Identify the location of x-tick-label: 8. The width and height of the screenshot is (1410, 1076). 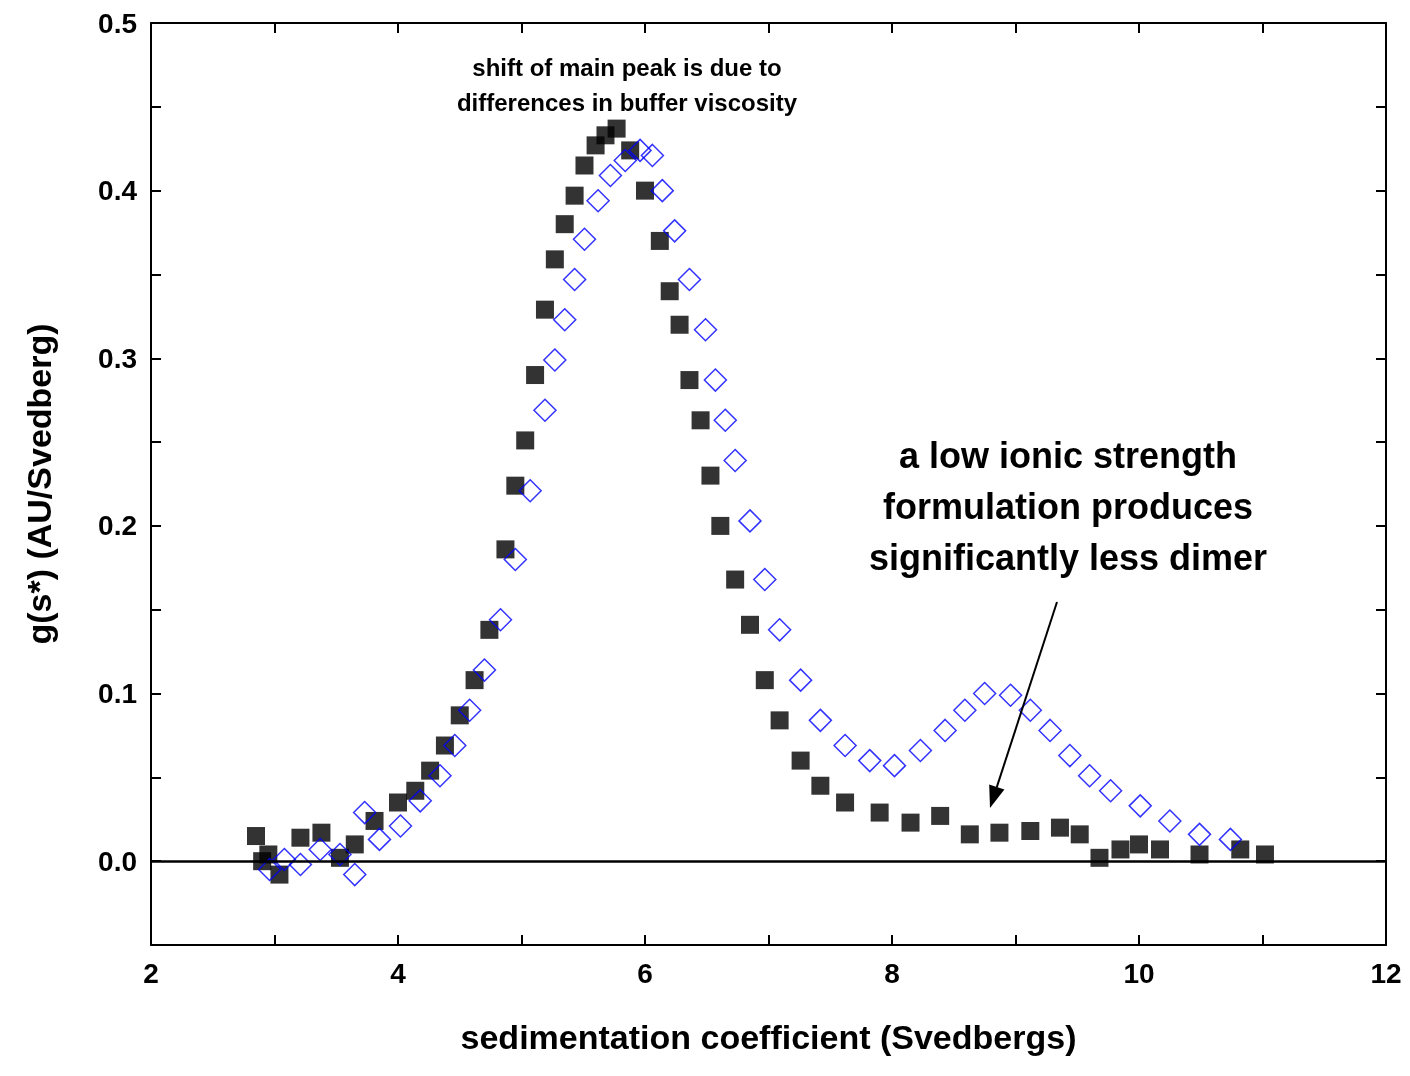
(892, 973).